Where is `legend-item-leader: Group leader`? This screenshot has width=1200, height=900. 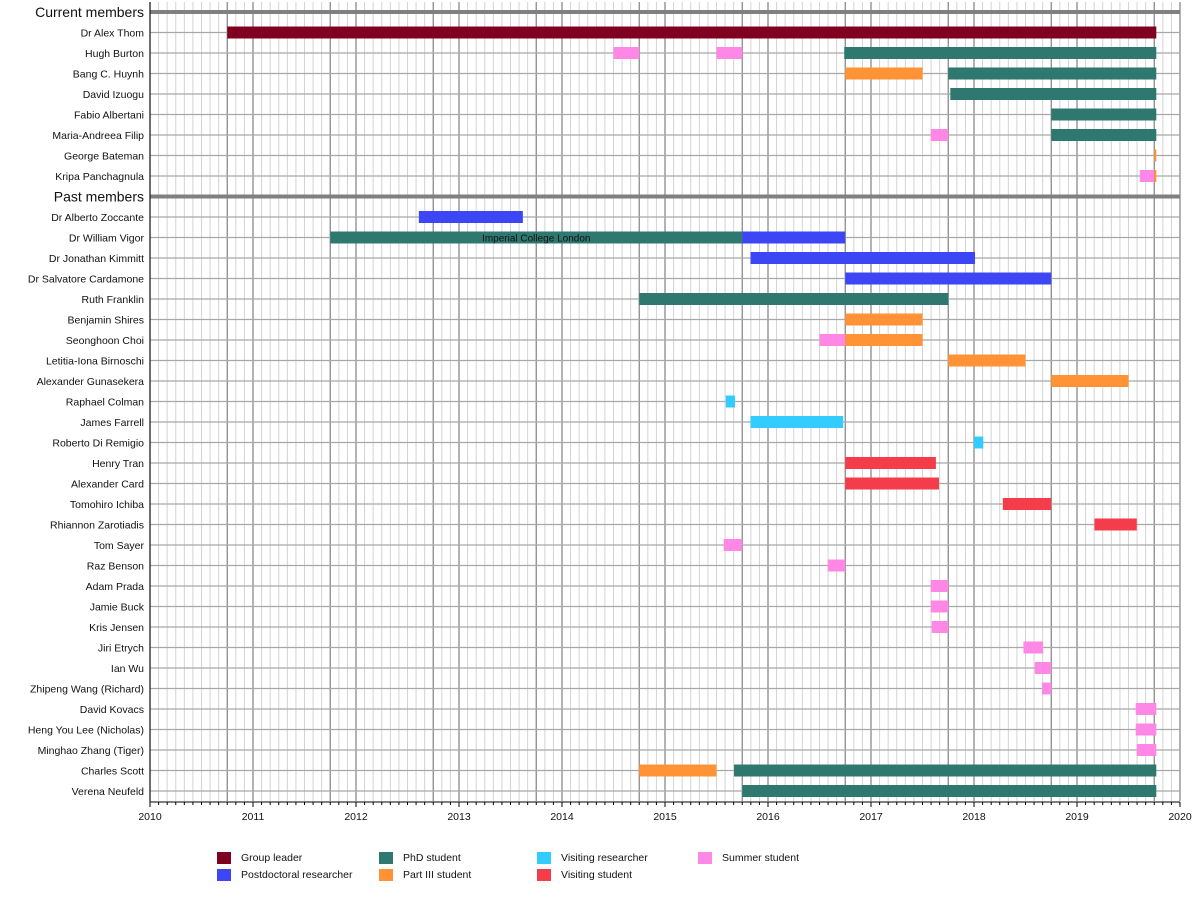 legend-item-leader: Group leader is located at coordinates (259, 858).